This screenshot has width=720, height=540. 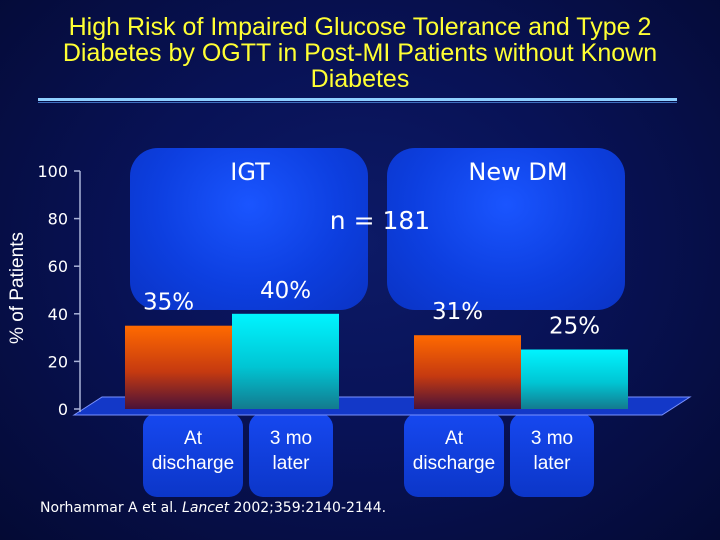 I want to click on category-box-dm-3mo-later, so click(x=552, y=455).